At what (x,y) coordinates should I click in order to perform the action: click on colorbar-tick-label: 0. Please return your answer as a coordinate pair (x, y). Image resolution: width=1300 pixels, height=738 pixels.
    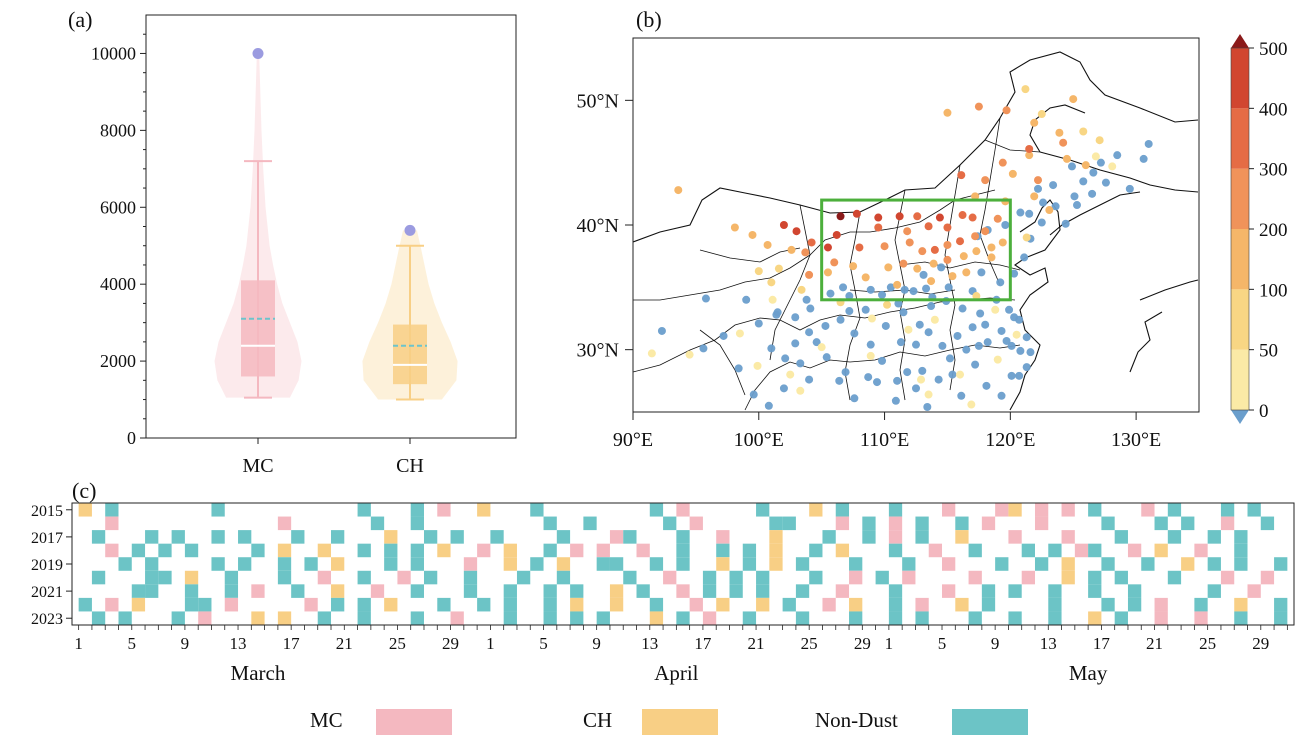
    Looking at the image, I should click on (1264, 411).